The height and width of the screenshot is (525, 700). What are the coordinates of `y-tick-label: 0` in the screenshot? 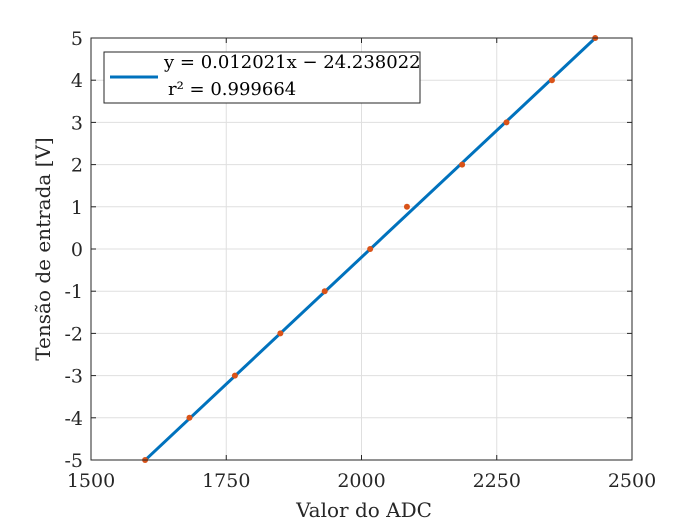 It's located at (77, 250).